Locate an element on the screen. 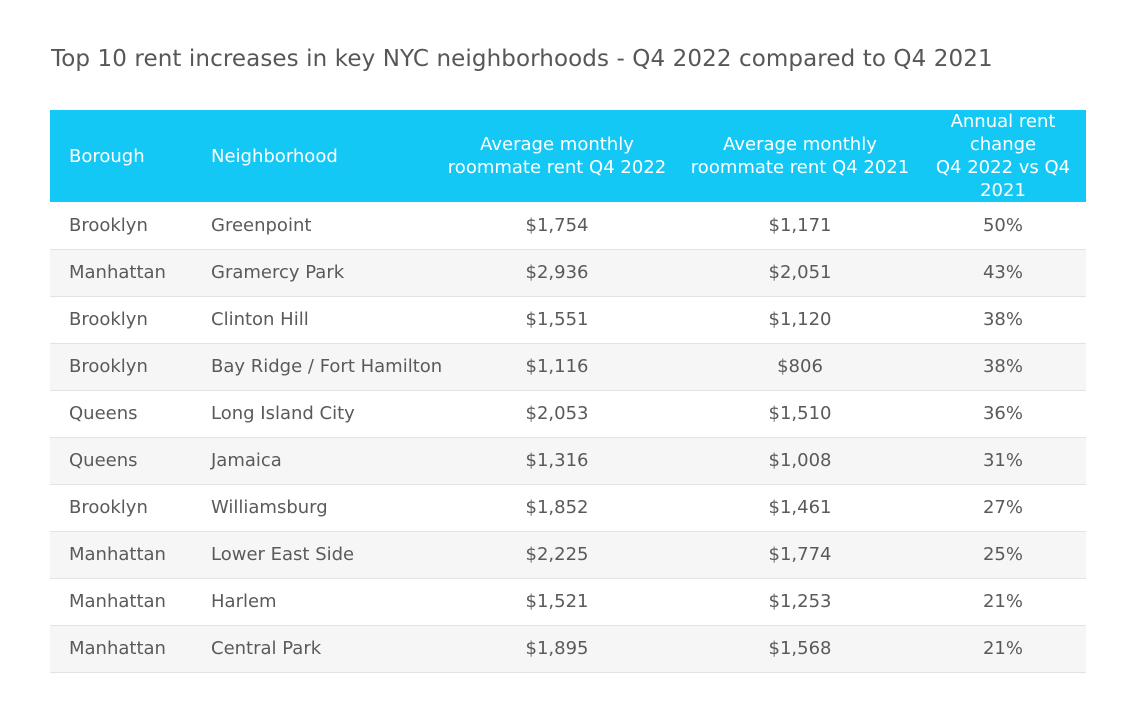 Image resolution: width=1136 pixels, height=704 pixels. neighborhood-cell: Long Island City is located at coordinates (283, 413).